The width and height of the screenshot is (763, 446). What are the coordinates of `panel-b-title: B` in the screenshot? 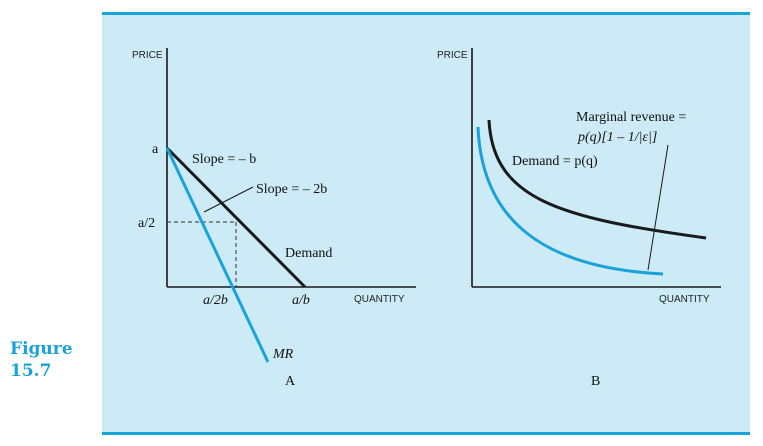 It's located at (595, 381).